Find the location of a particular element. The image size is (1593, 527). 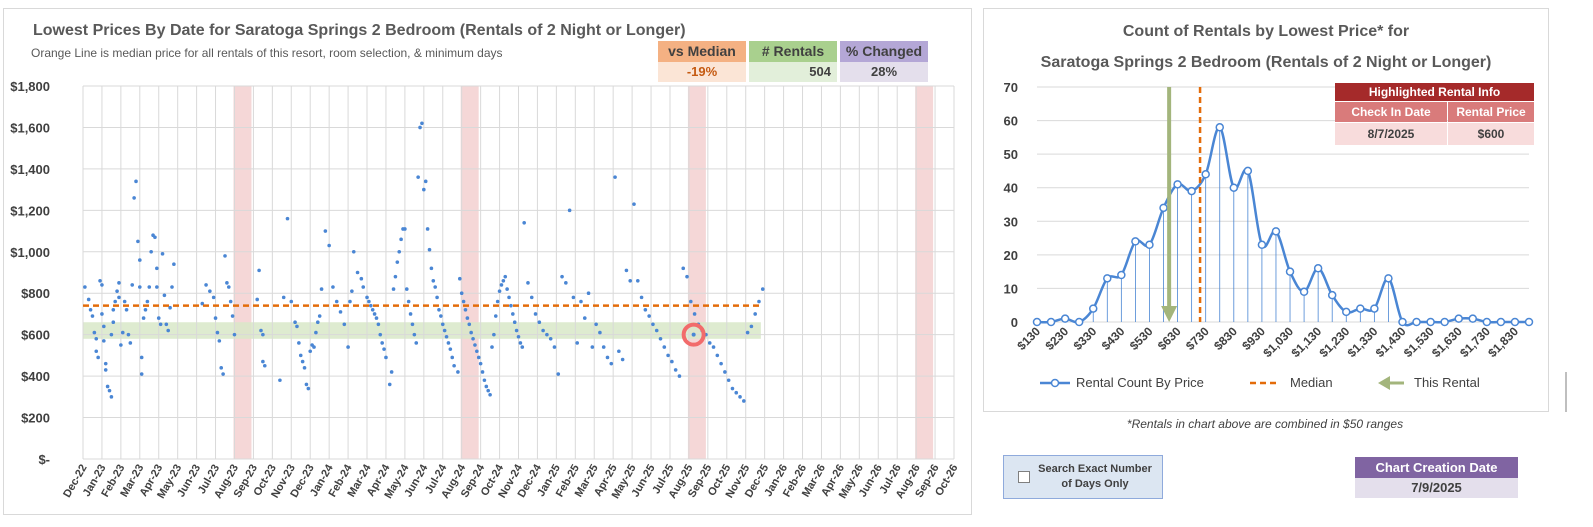

rentals-count-value: 504 is located at coordinates (793, 72).